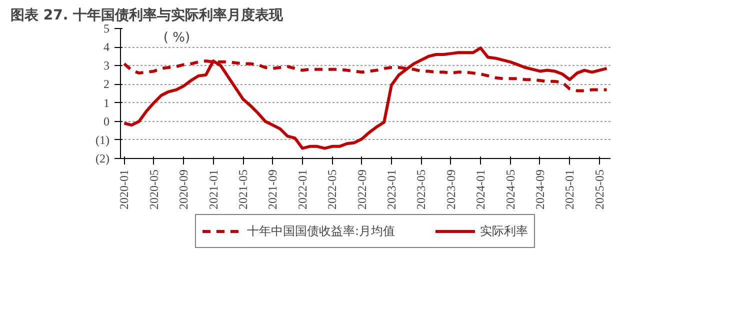 This screenshot has width=739, height=320. I want to click on x-tick-label: 2023-05, so click(421, 189).